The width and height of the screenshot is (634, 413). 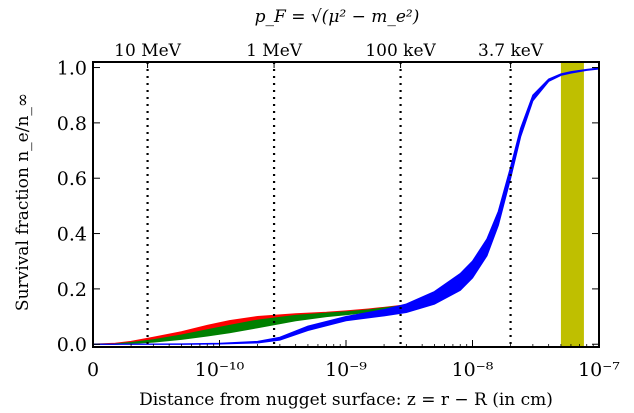 I want to click on y-tick-label: 0.8, so click(x=72, y=124).